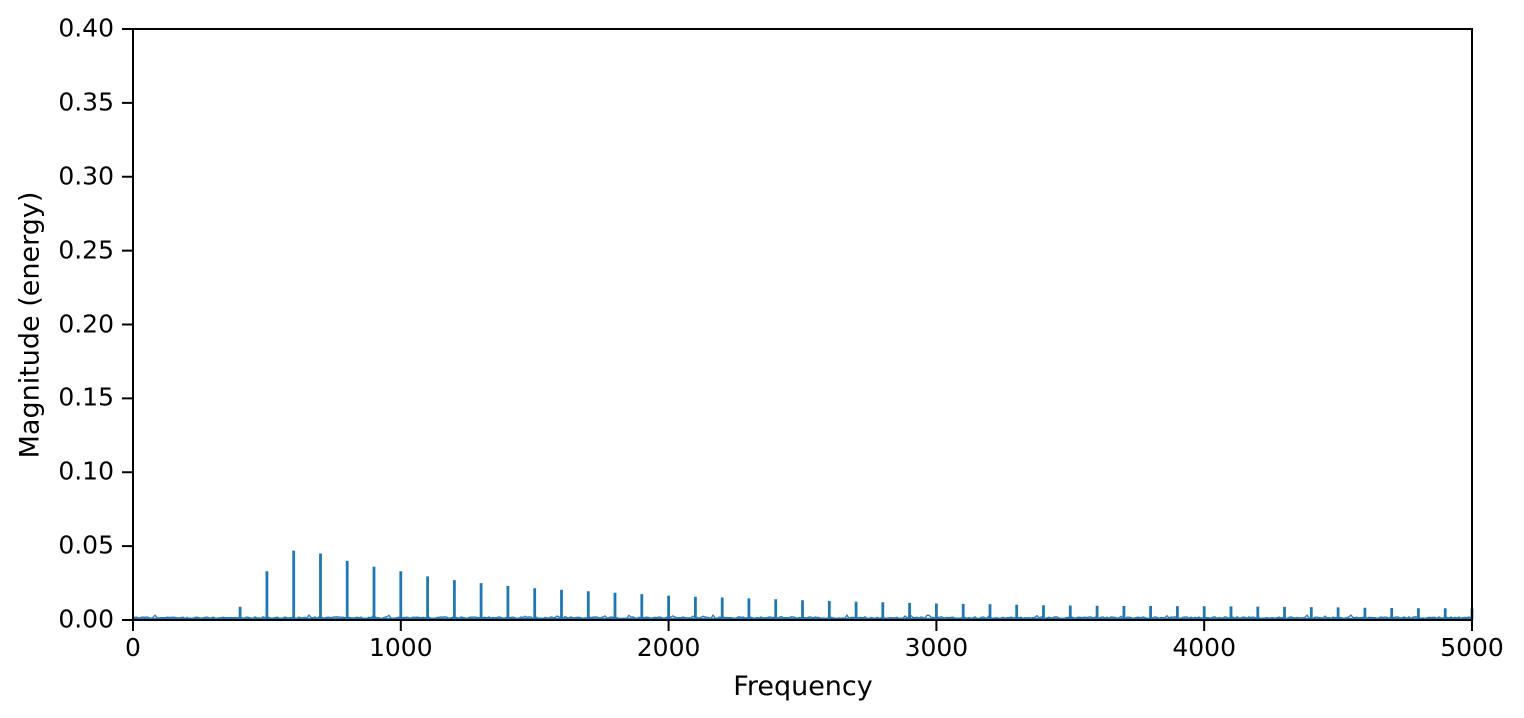 Image resolution: width=1524 pixels, height=718 pixels. What do you see at coordinates (1472, 647) in the screenshot?
I see `x-tick-label: 5000` at bounding box center [1472, 647].